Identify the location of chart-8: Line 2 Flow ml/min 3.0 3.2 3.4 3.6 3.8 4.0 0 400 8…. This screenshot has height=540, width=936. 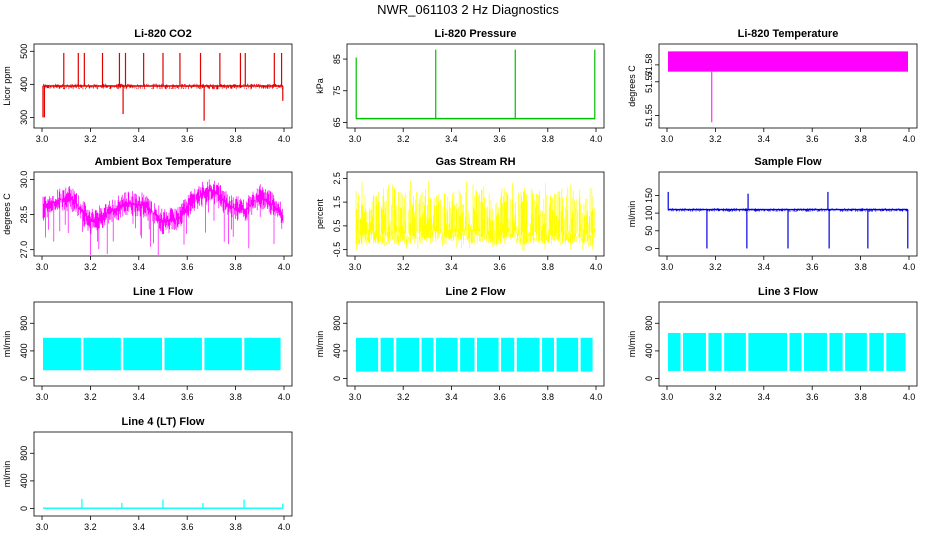
(460, 344).